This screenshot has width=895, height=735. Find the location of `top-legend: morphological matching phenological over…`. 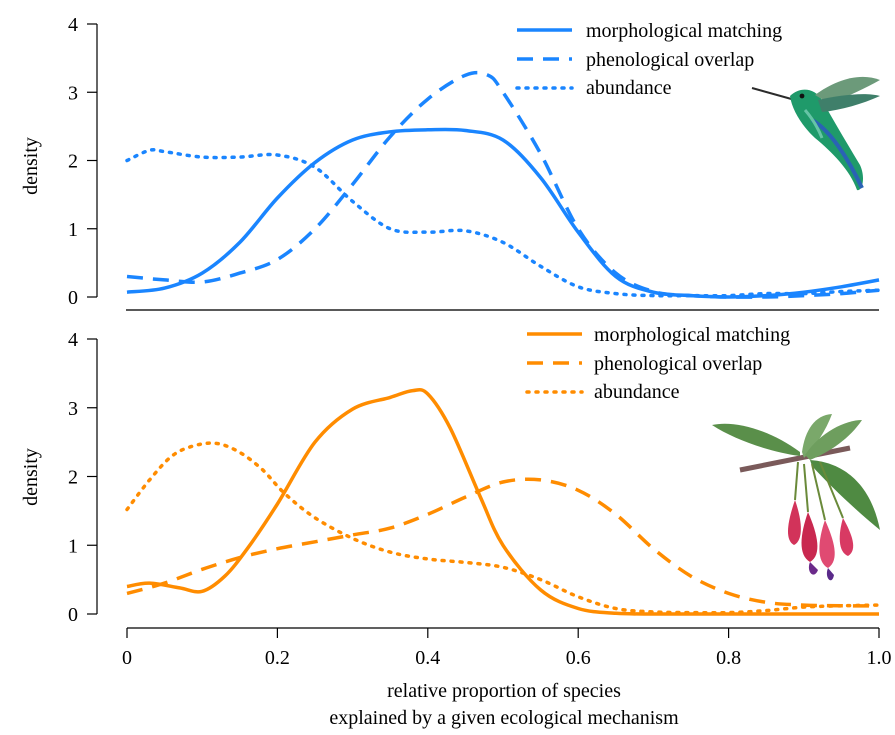

top-legend: morphological matching phenological over… is located at coordinates (648, 59).